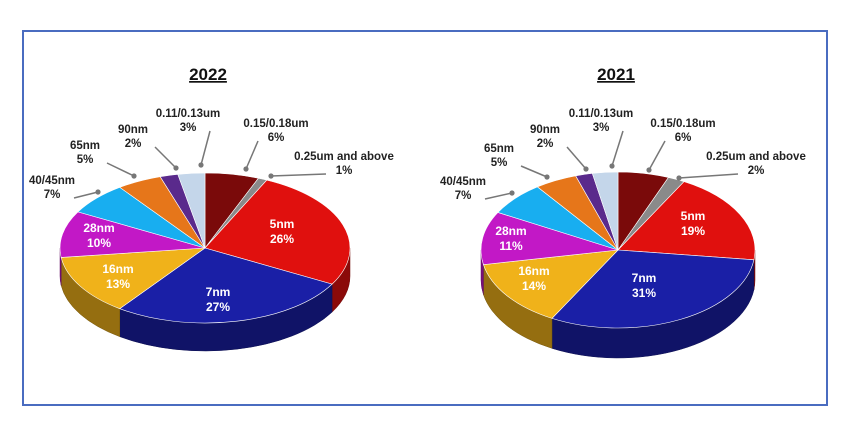  What do you see at coordinates (344, 171) in the screenshot?
I see `slice-value-label: 1%` at bounding box center [344, 171].